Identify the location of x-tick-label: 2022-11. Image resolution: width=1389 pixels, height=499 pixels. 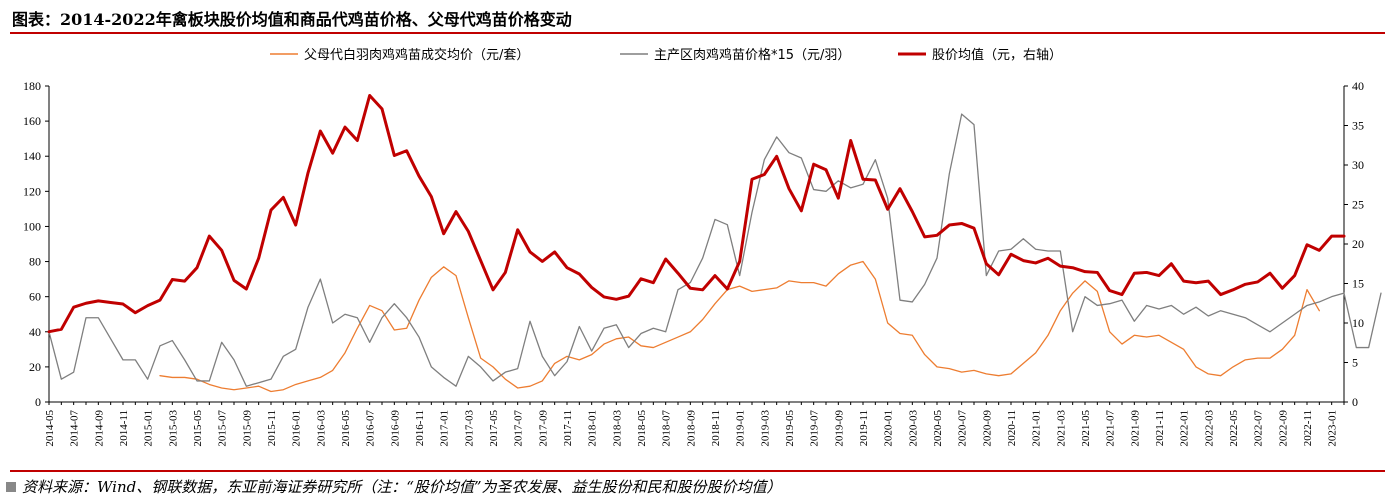
(1308, 428).